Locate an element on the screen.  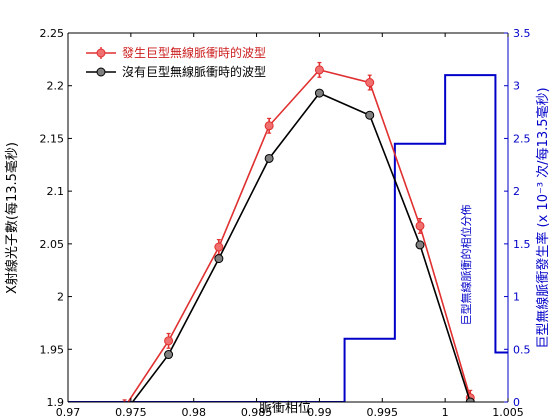
y-left-tick-label: 1.95 is located at coordinates (52, 349).